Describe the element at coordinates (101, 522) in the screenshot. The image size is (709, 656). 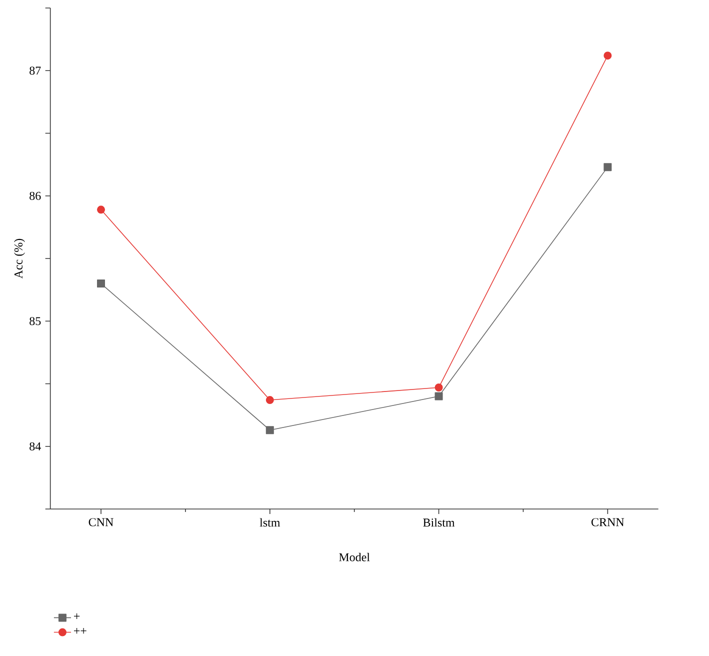
I see `x-tick-label: CNN` at that location.